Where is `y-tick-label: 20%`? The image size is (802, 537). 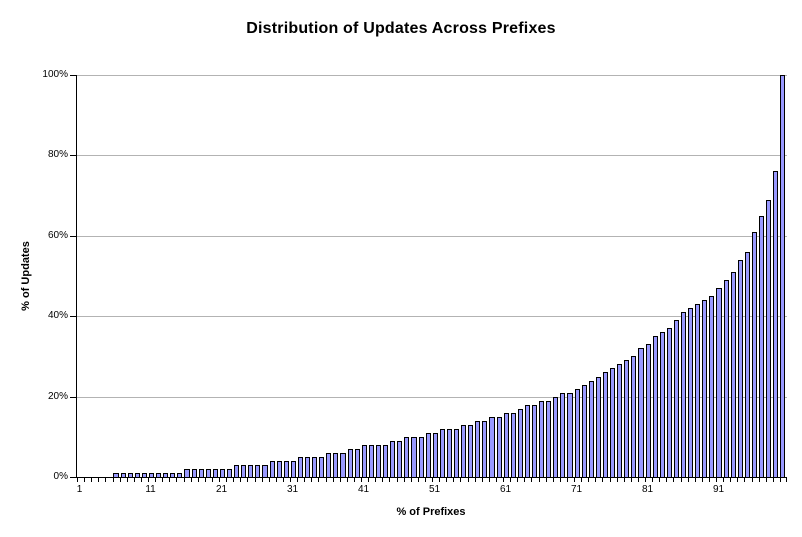 y-tick-label: 20% is located at coordinates (57, 396).